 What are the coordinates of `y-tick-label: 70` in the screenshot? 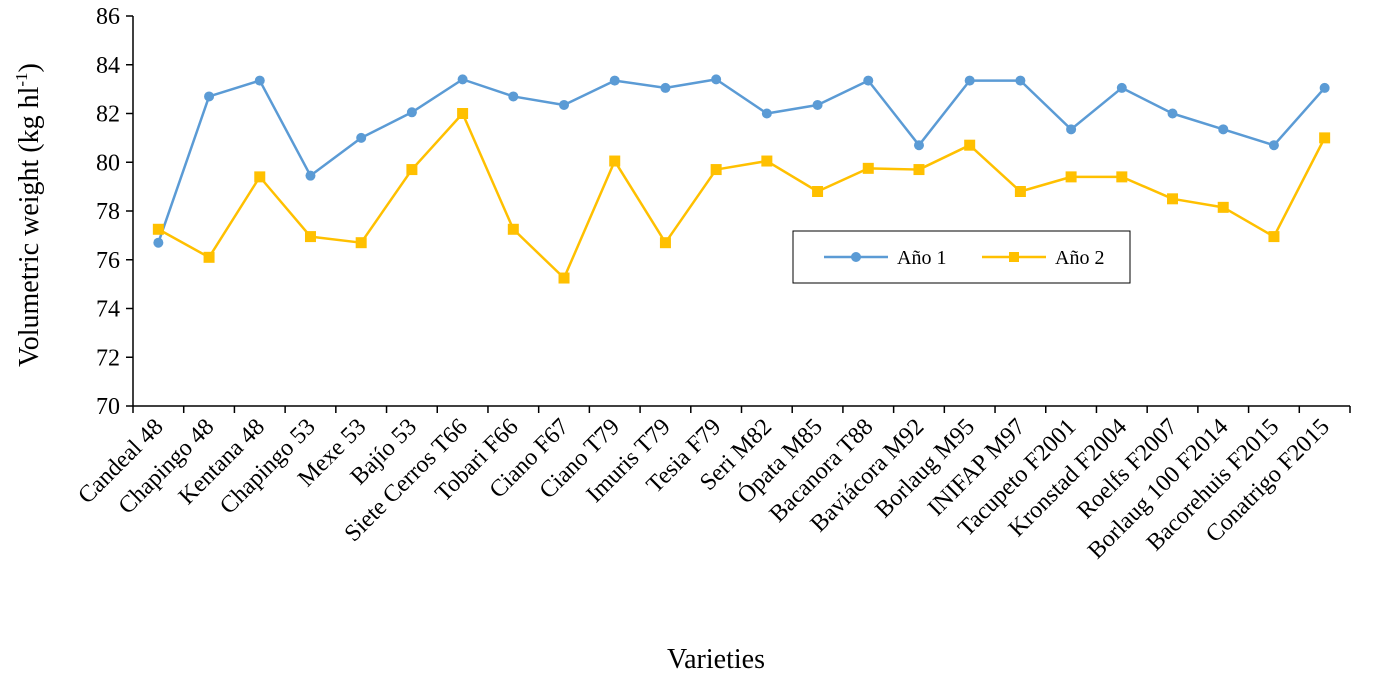 It's located at (108, 407).